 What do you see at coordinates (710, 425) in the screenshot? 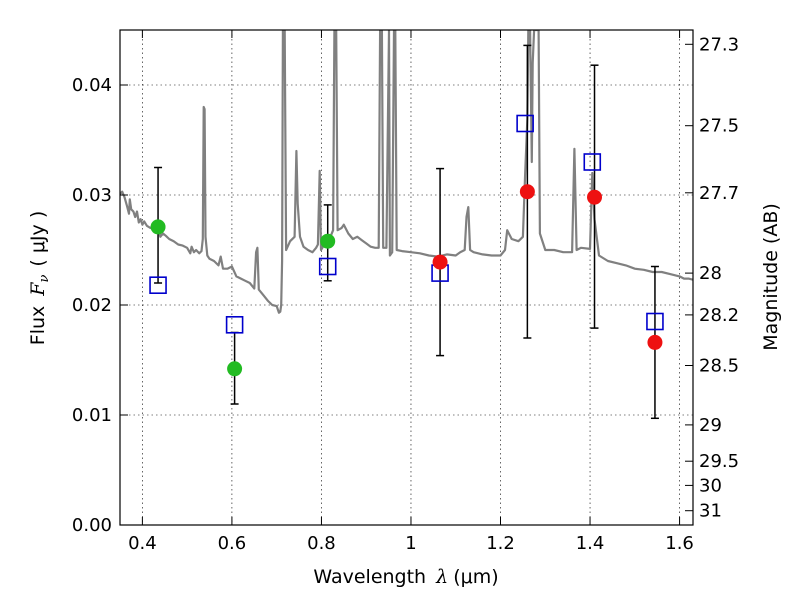
I see `right-axis-tick-label: 29` at bounding box center [710, 425].